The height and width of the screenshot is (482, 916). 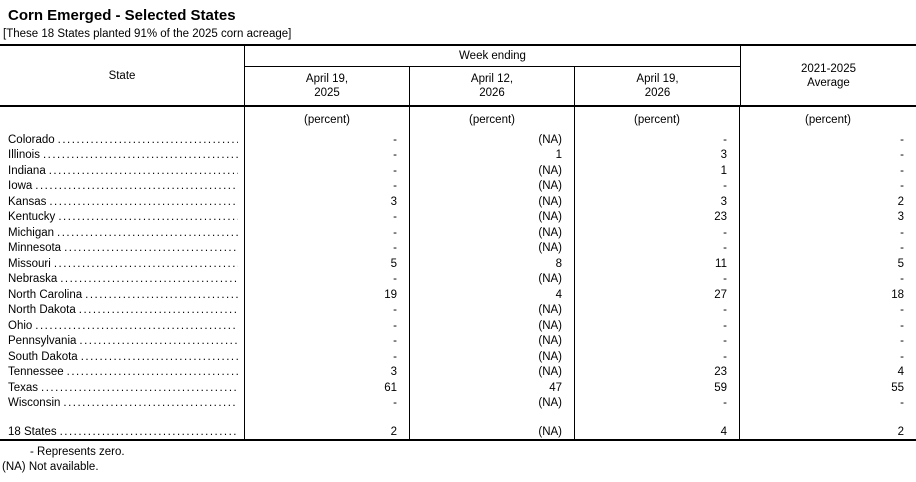 What do you see at coordinates (327, 202) in the screenshot?
I see `value-week-1: 3` at bounding box center [327, 202].